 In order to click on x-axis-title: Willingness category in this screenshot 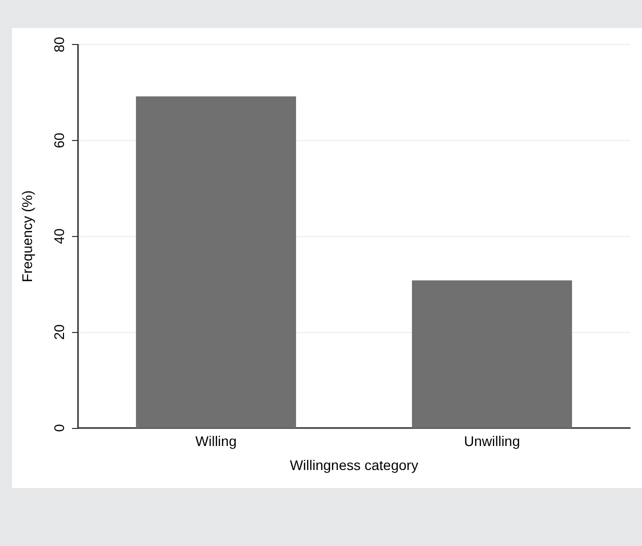, I will do `click(354, 465)`.